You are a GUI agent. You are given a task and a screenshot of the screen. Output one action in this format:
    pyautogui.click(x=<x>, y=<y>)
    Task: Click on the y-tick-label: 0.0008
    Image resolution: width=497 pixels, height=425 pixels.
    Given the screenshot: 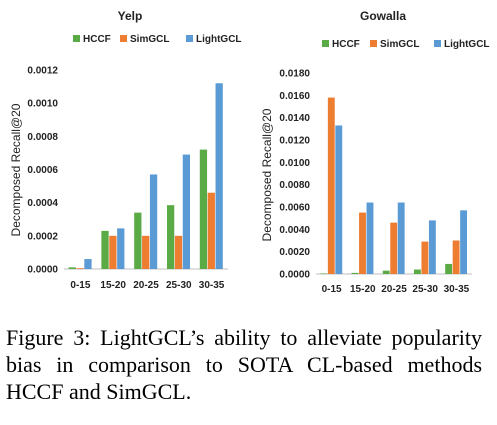 What is the action you would take?
    pyautogui.click(x=42, y=137)
    